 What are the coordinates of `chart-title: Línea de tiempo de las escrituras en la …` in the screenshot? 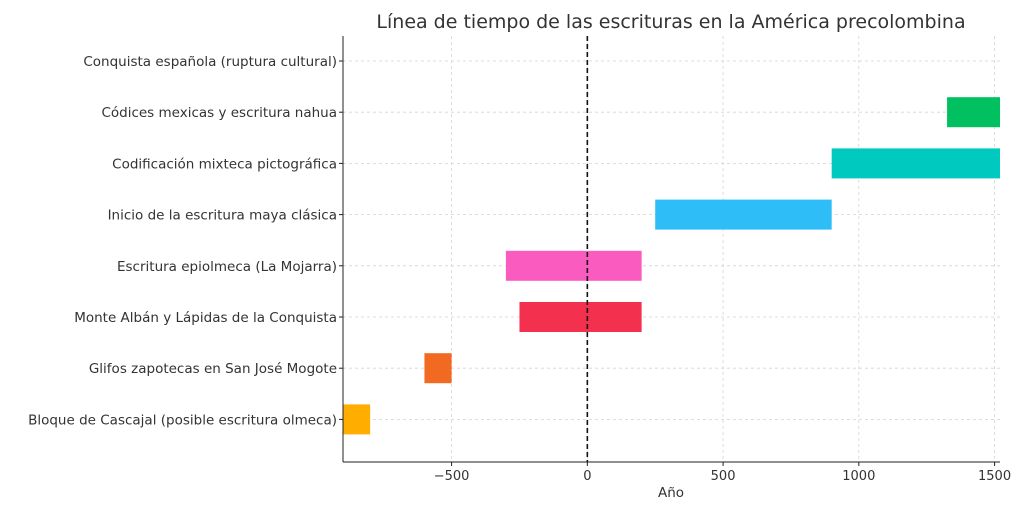 It's located at (670, 22).